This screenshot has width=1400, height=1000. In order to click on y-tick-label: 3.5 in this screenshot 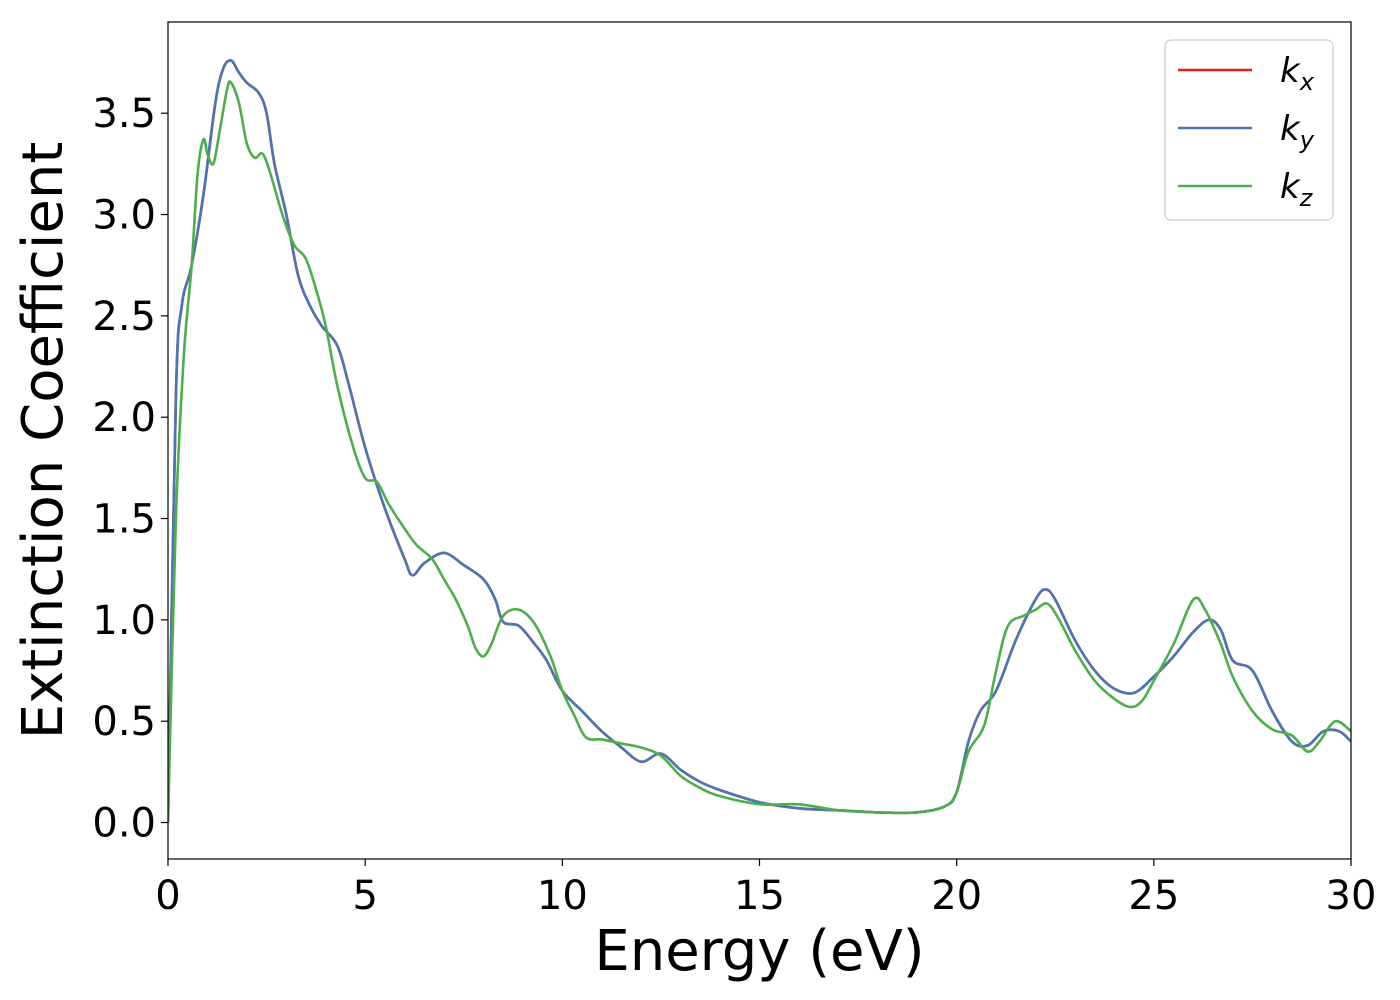, I will do `click(124, 114)`.